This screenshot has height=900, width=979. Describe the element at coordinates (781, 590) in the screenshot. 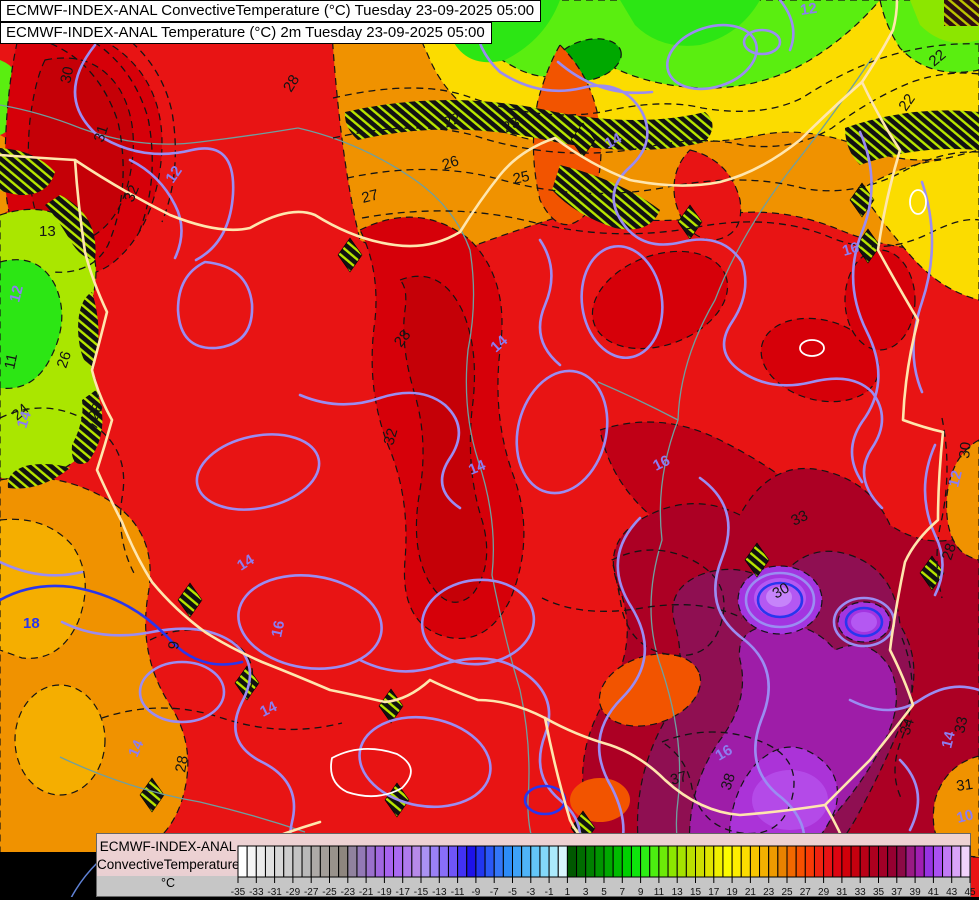

I see `contour-label: 30` at that location.